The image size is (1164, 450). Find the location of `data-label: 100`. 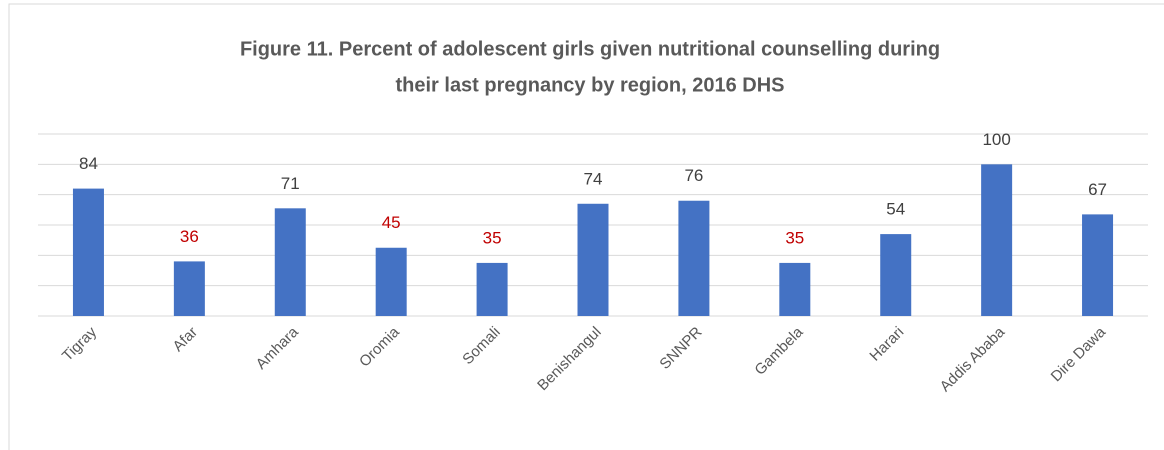

data-label: 100 is located at coordinates (996, 139).